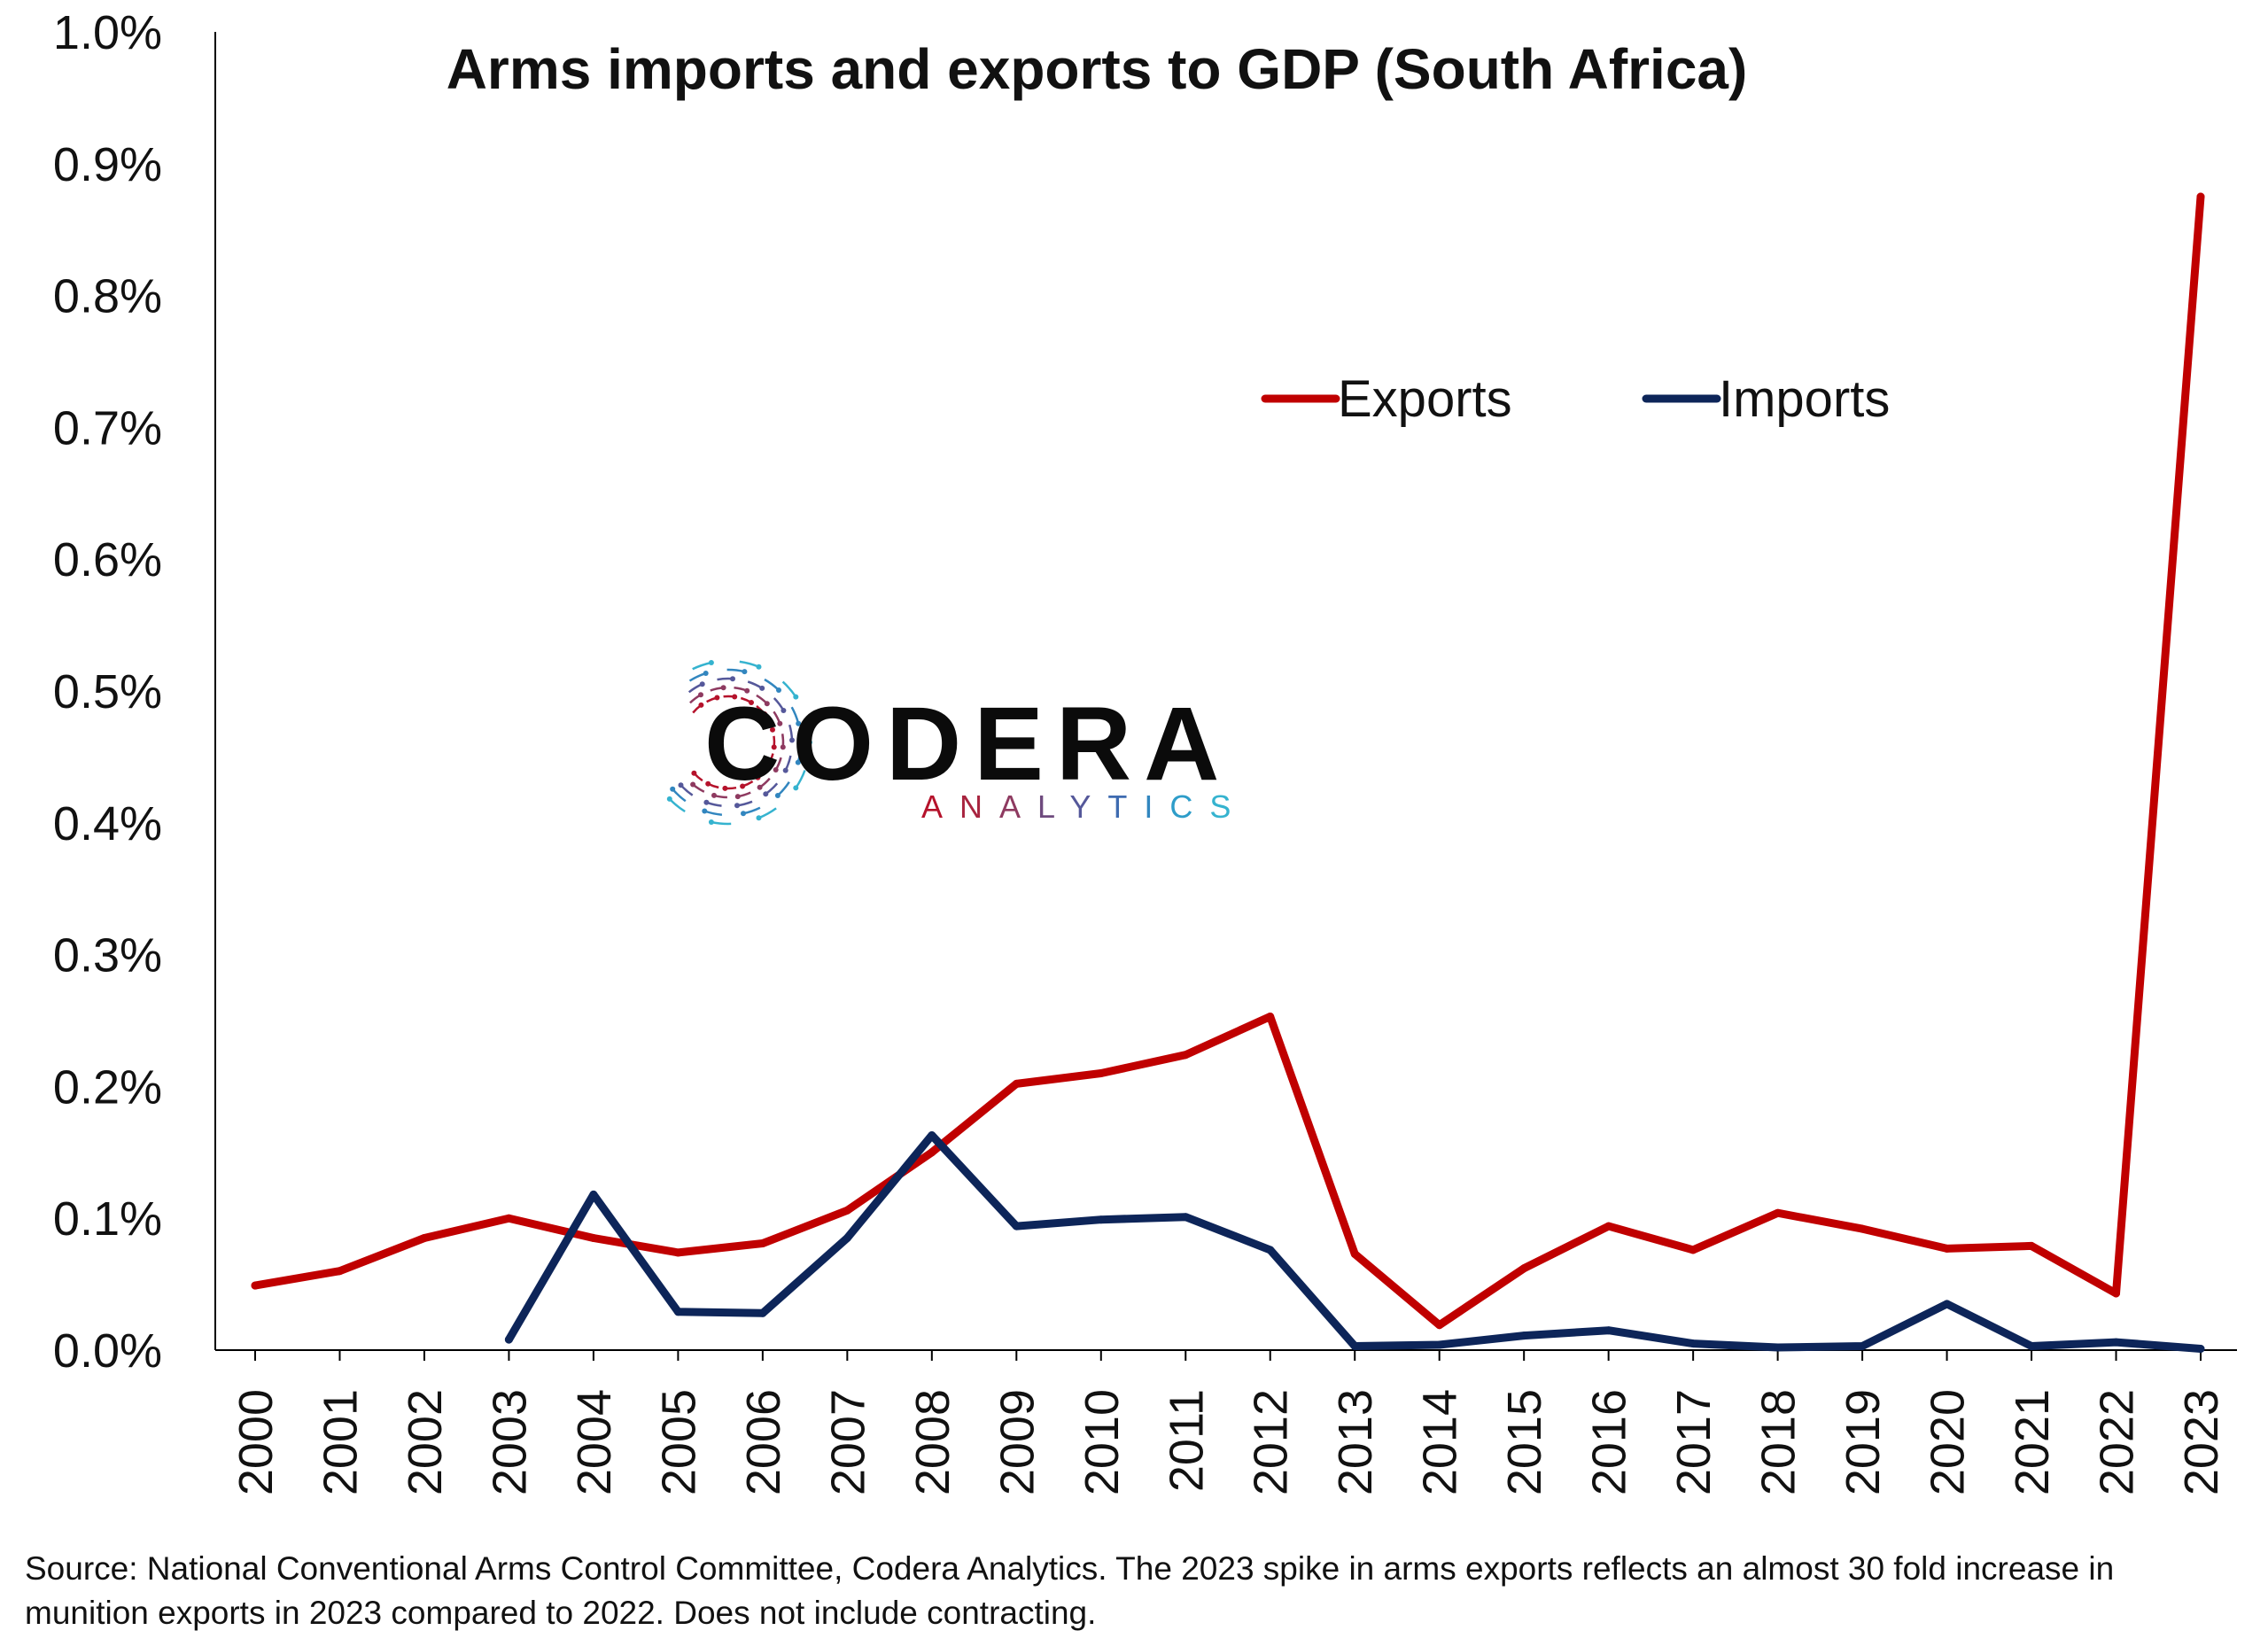 Image resolution: width=2268 pixels, height=1646 pixels. What do you see at coordinates (107, 296) in the screenshot?
I see `y-tick-label: 0.8%` at bounding box center [107, 296].